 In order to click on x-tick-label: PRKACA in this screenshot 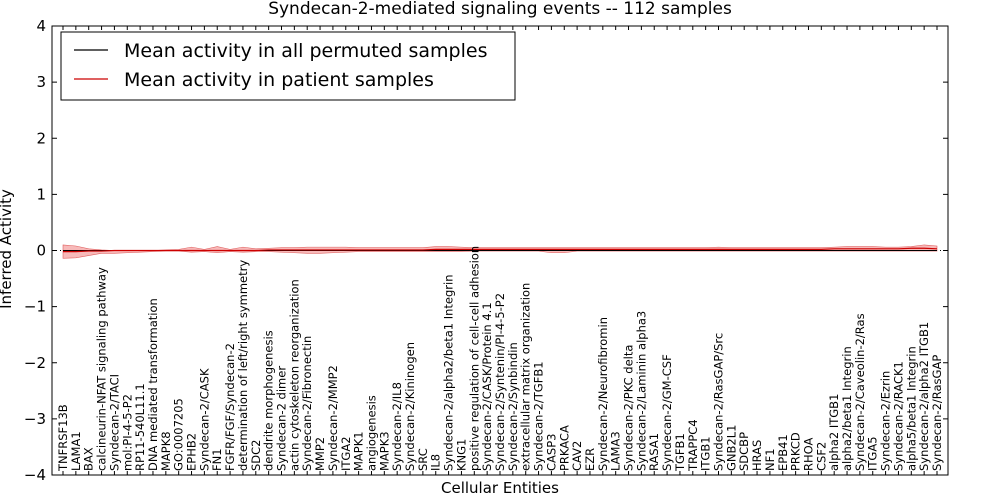, I will do `click(564, 448)`.